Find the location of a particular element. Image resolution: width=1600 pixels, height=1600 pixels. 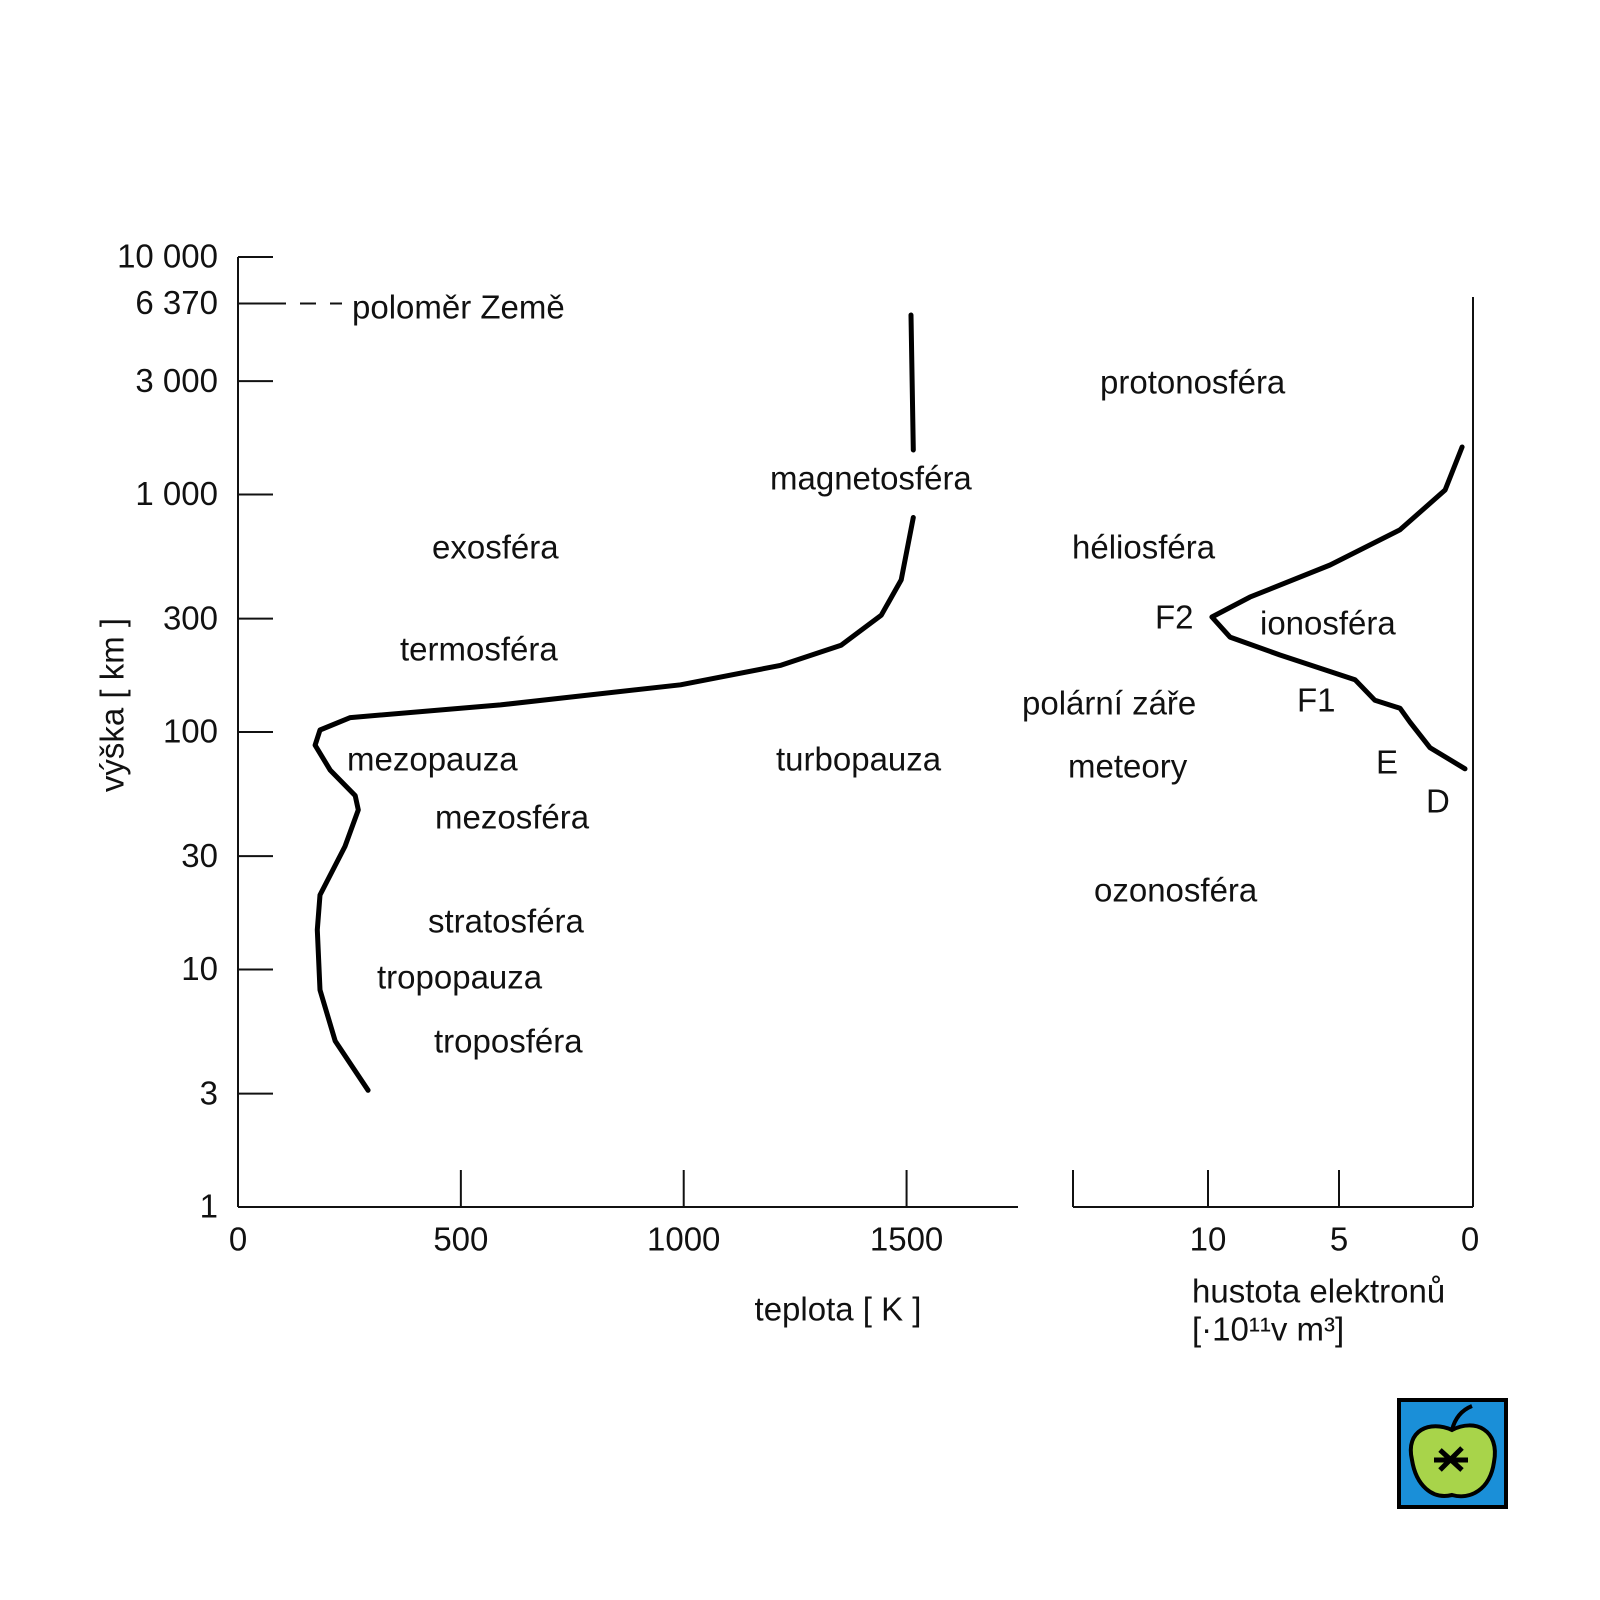

annotation: E is located at coordinates (1387, 762).